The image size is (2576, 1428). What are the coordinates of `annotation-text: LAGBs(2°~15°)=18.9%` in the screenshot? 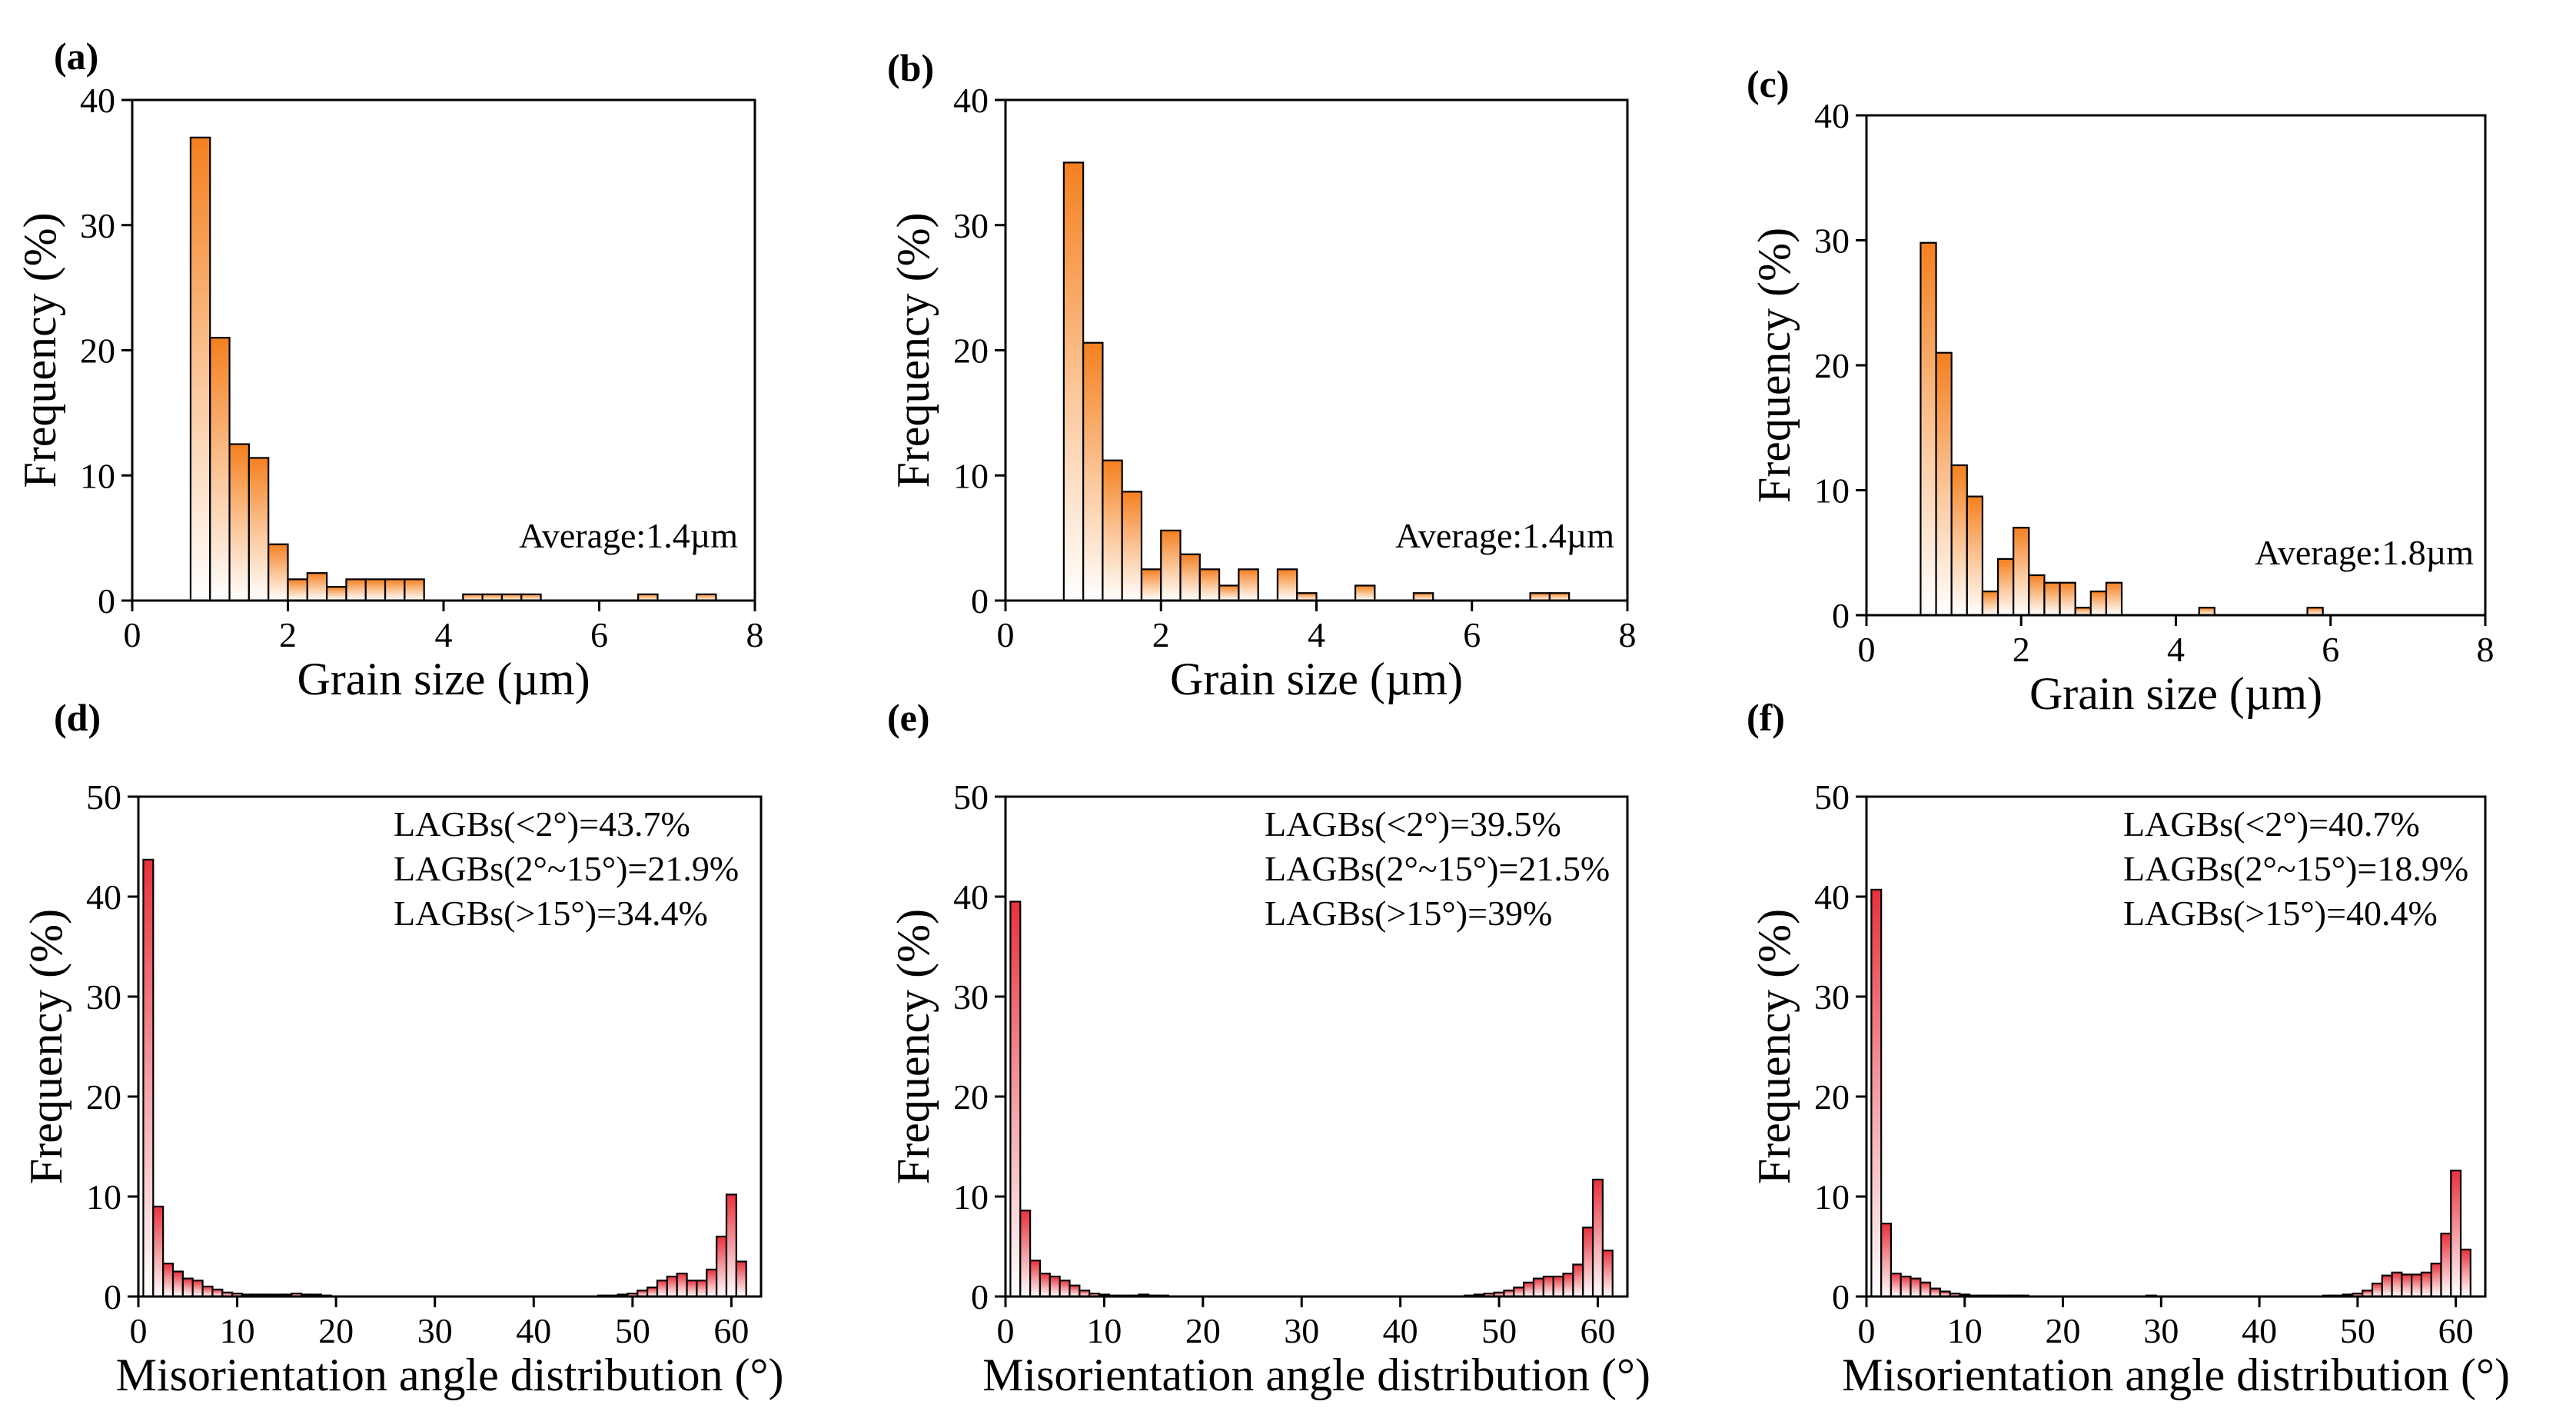 It's located at (2295, 868).